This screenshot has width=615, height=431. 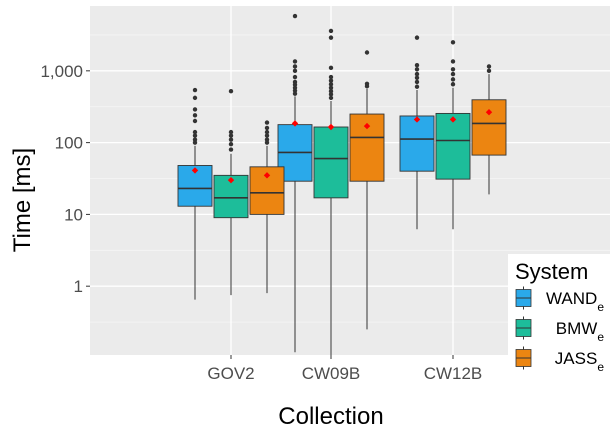 I want to click on box-jass-cw12b, so click(x=489, y=129).